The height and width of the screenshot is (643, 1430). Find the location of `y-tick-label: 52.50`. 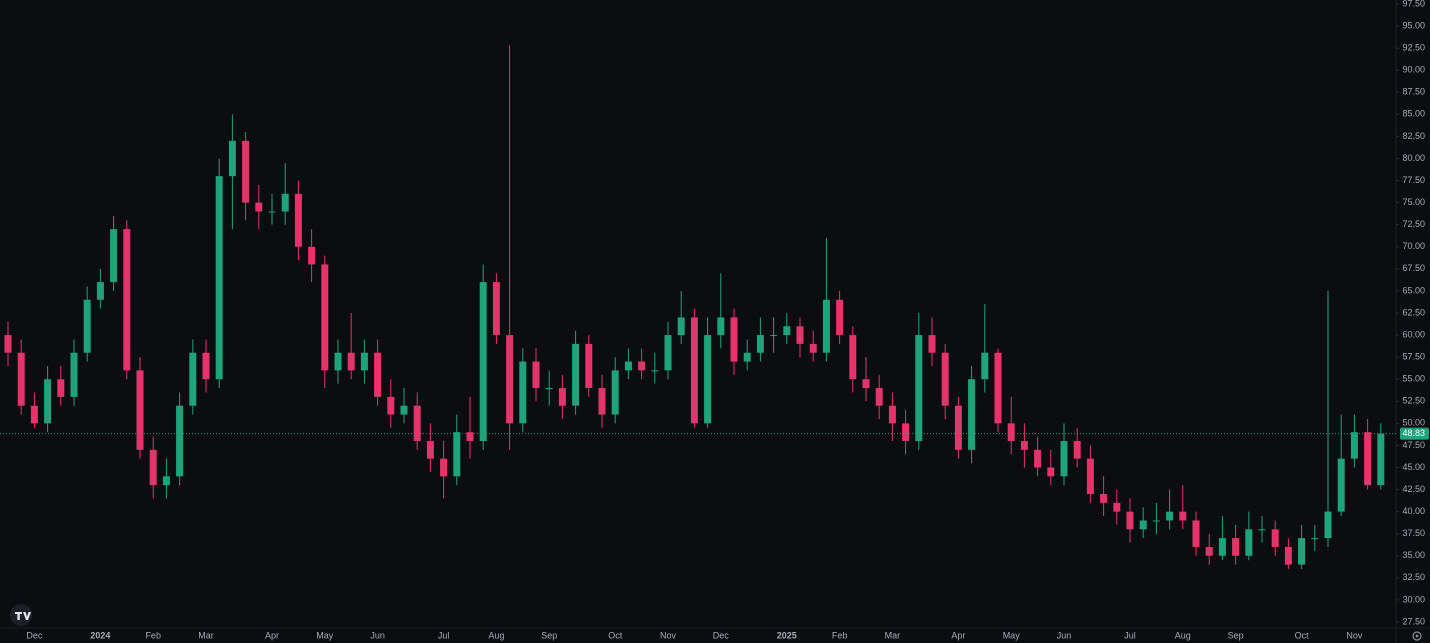

y-tick-label: 52.50 is located at coordinates (1413, 401).